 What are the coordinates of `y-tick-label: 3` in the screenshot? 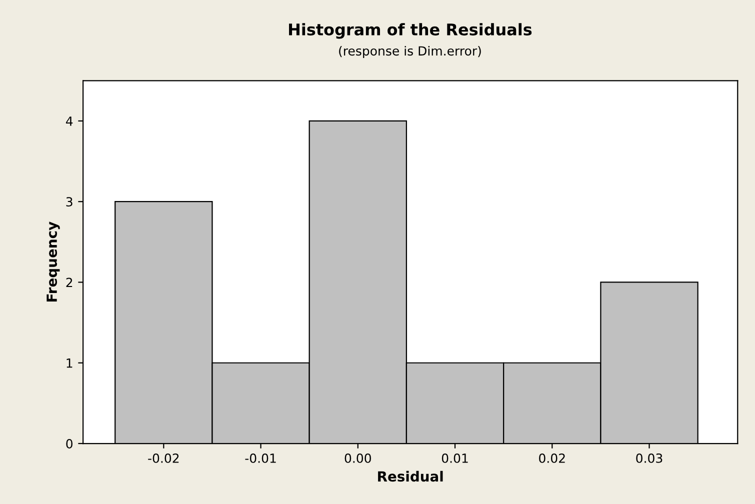 It's located at (69, 202).